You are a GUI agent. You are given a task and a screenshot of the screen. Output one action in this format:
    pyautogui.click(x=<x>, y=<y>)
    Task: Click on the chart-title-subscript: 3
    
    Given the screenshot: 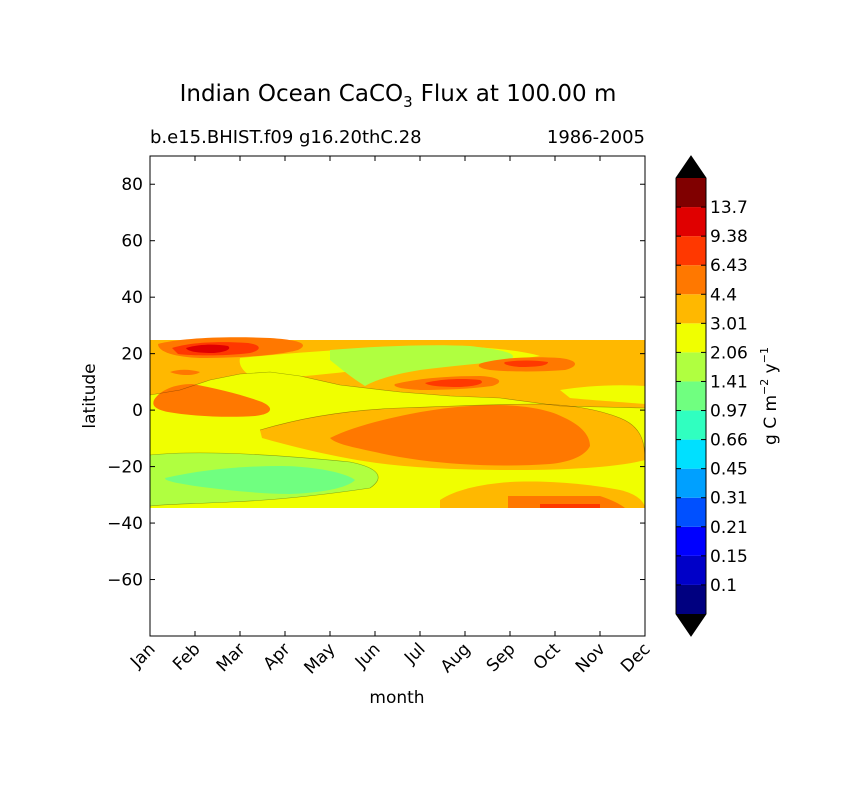 What is the action you would take?
    pyautogui.click(x=408, y=102)
    